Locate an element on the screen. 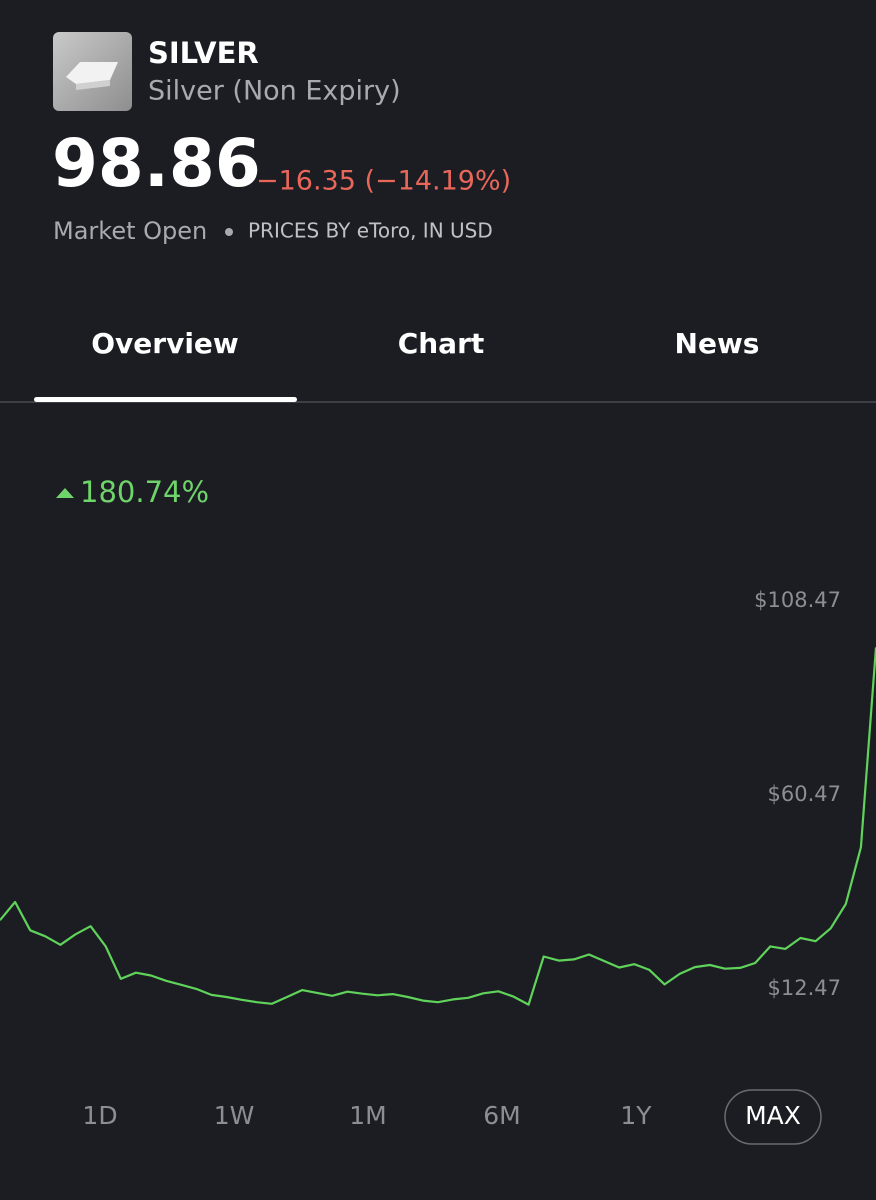  period-change: 180.74% is located at coordinates (144, 492).